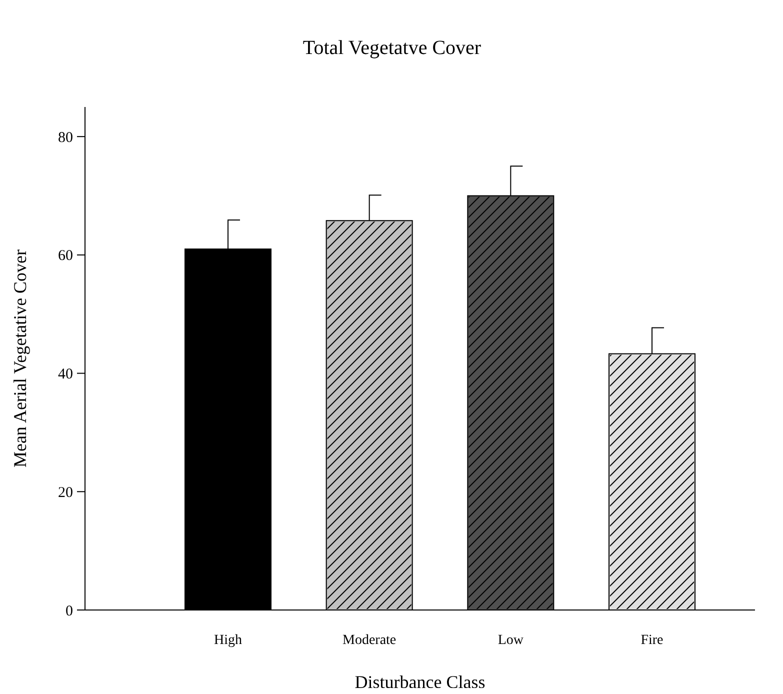  I want to click on y-tick-label: 0, so click(69, 611).